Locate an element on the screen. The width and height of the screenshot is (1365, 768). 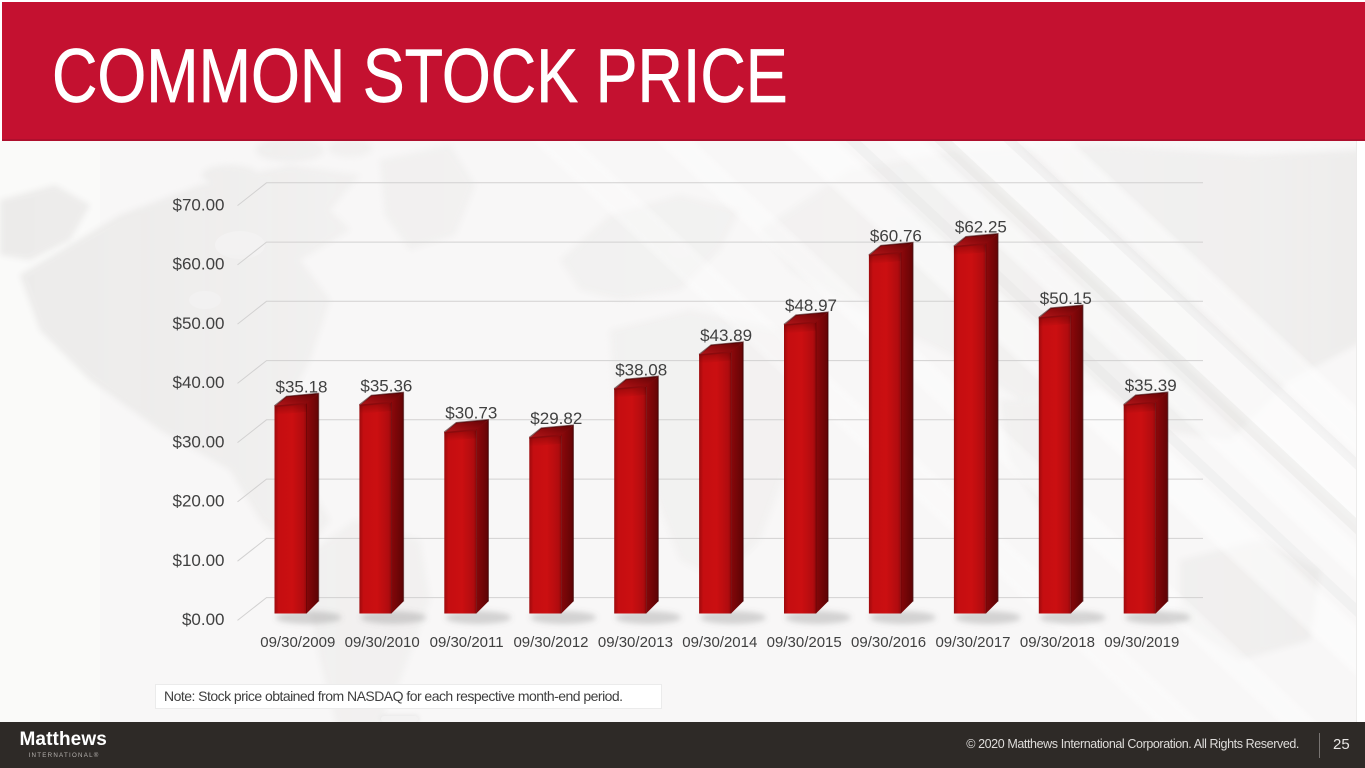
svg-text: $35.18 is located at coordinates (302, 386).